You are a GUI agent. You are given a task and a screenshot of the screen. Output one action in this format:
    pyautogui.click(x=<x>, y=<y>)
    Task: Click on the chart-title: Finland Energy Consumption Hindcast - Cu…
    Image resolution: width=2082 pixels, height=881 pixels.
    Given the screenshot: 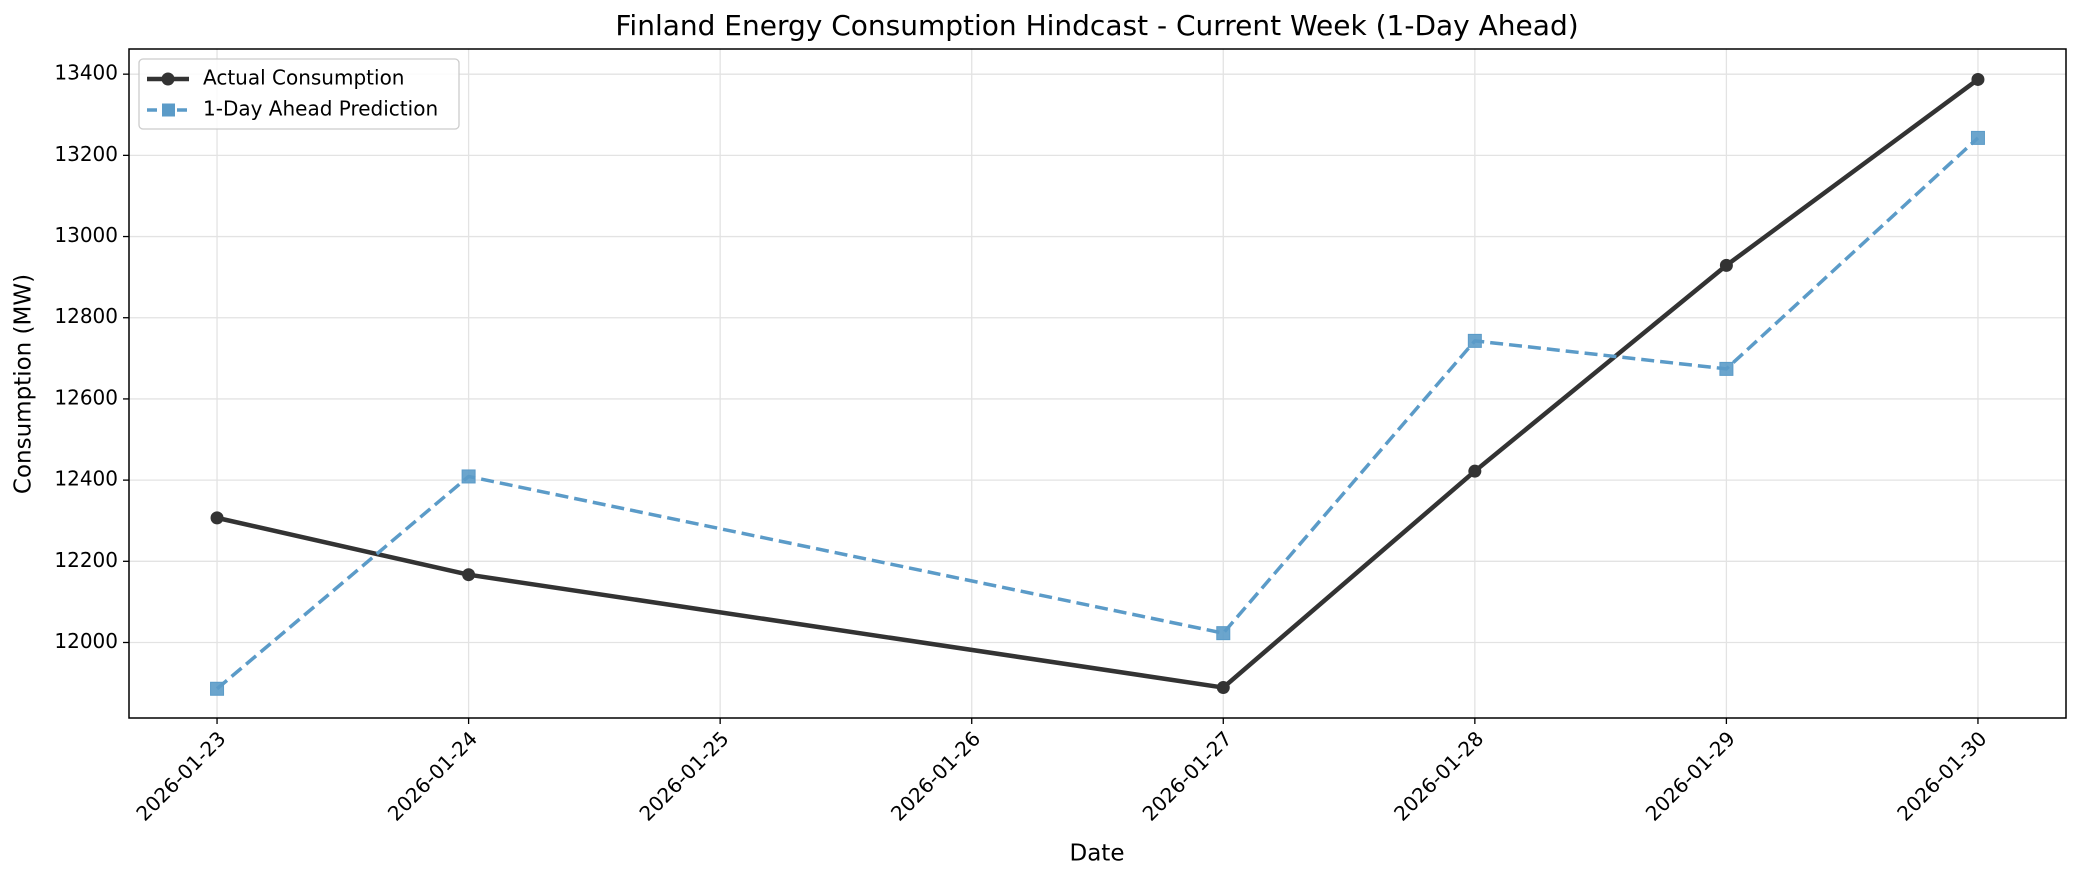 What is the action you would take?
    pyautogui.click(x=1096, y=25)
    